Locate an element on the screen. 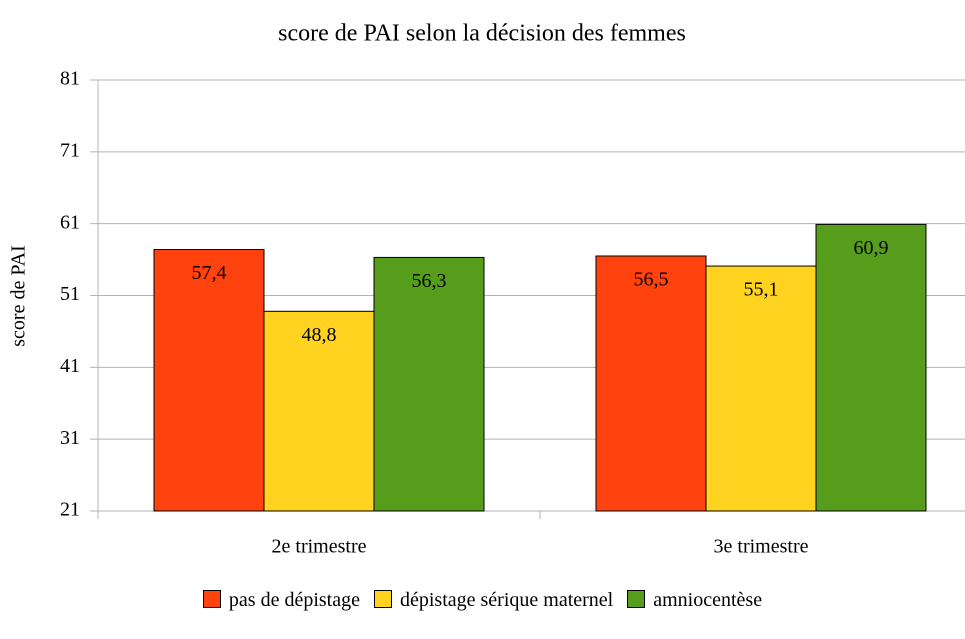 This screenshot has width=965, height=639. value-label: 55,1 is located at coordinates (761, 290).